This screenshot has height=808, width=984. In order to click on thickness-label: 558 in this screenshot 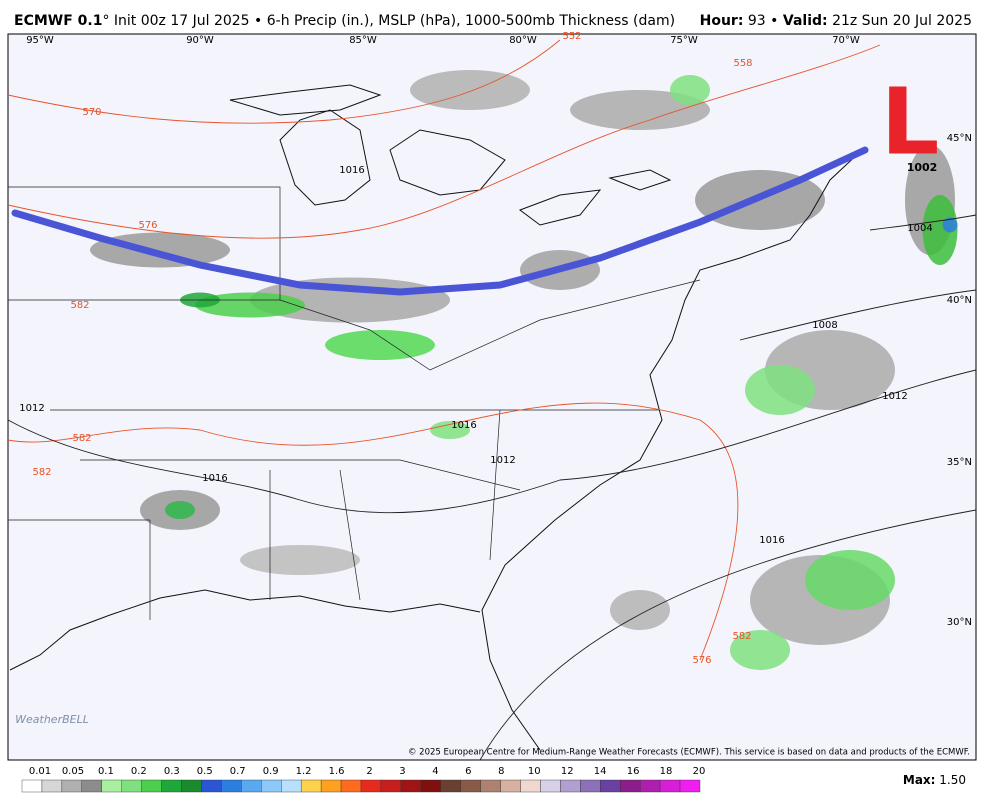, I will do `click(742, 63)`.